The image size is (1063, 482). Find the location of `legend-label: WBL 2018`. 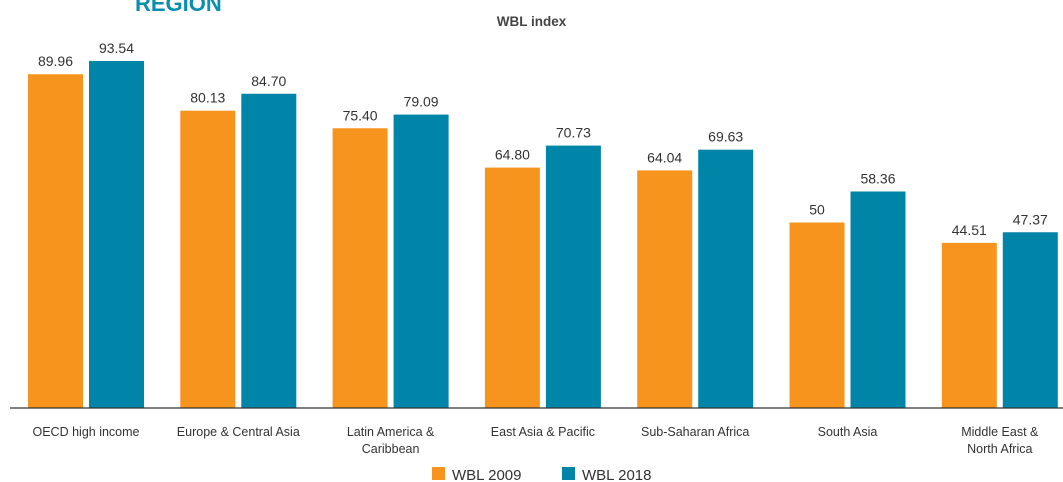

legend-label: WBL 2018 is located at coordinates (617, 474).